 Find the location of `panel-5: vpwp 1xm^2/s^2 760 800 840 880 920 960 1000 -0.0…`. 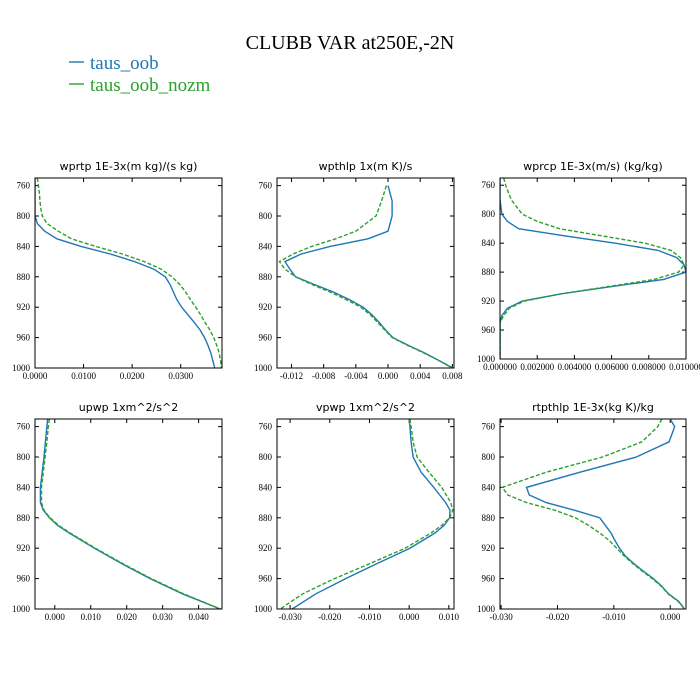

panel-5: vpwp 1xm^2/s^2 760 800 840 880 920 960 1000 -0.0… is located at coordinates (356, 511).